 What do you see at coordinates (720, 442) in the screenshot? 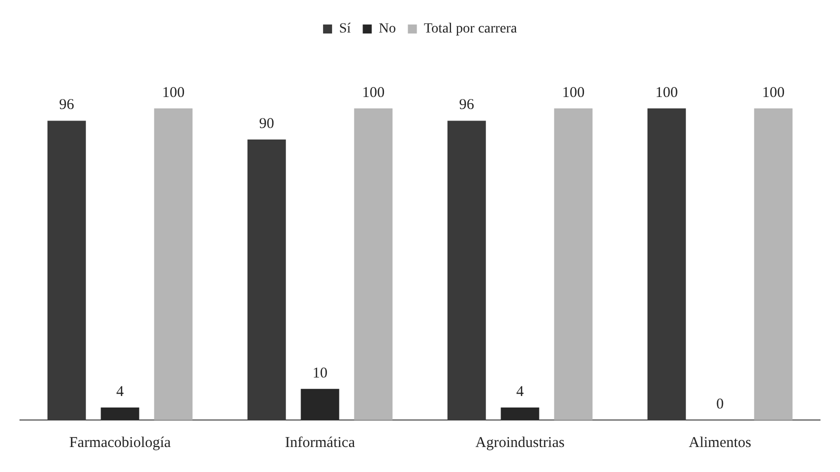
I see `x-tick-label: Alimentos` at bounding box center [720, 442].